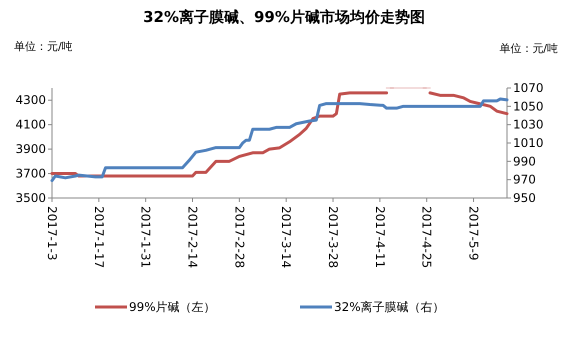 The width and height of the screenshot is (568, 338). Describe the element at coordinates (524, 198) in the screenshot. I see `y2-tick-label: 950` at that location.